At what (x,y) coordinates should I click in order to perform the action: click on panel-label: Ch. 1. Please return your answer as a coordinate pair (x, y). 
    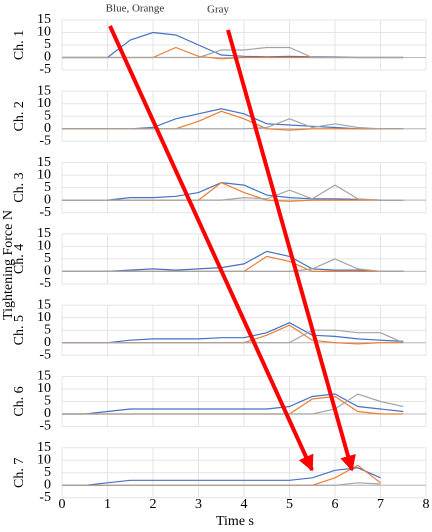
    Looking at the image, I should click on (19, 45).